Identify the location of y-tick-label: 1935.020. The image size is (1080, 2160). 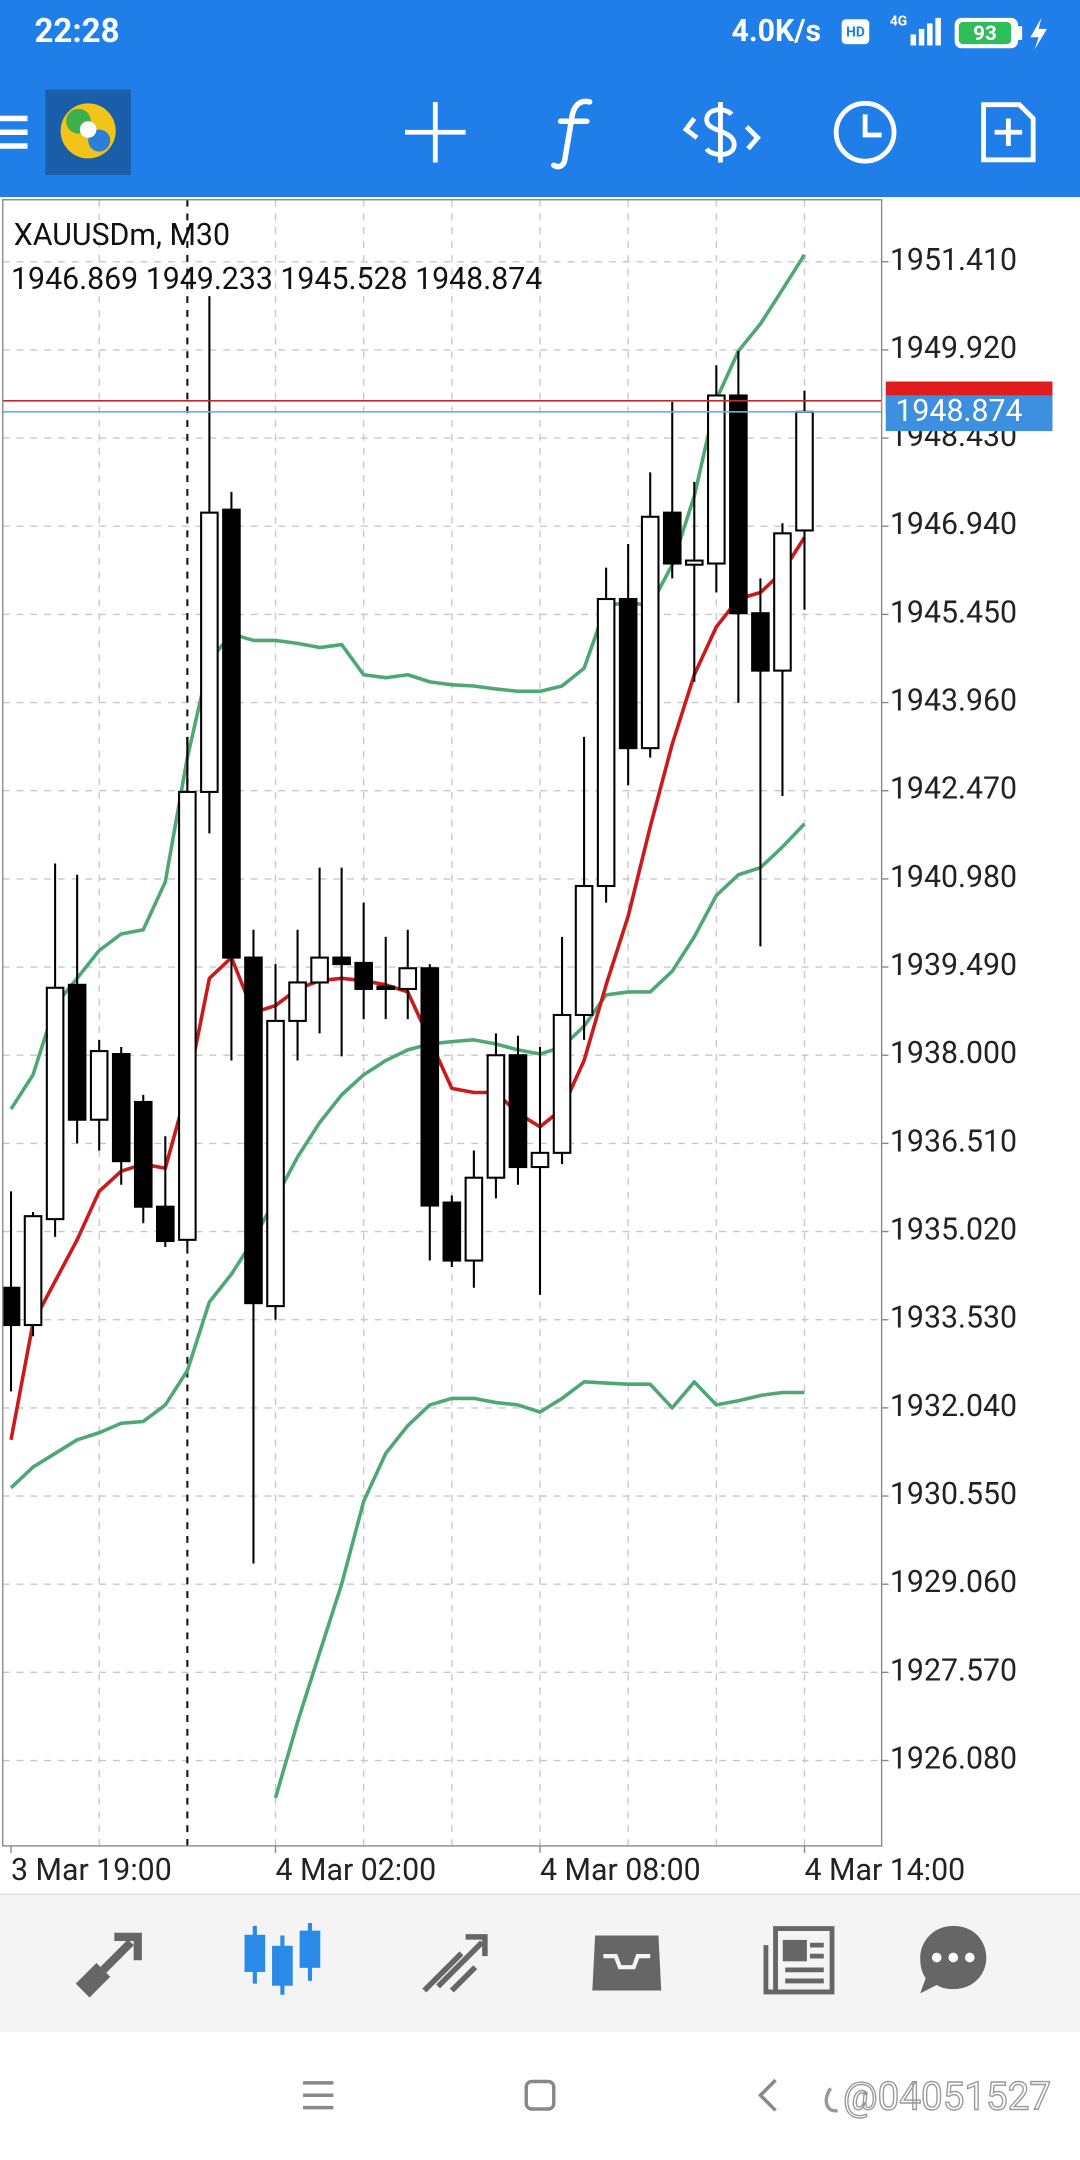
(953, 1230).